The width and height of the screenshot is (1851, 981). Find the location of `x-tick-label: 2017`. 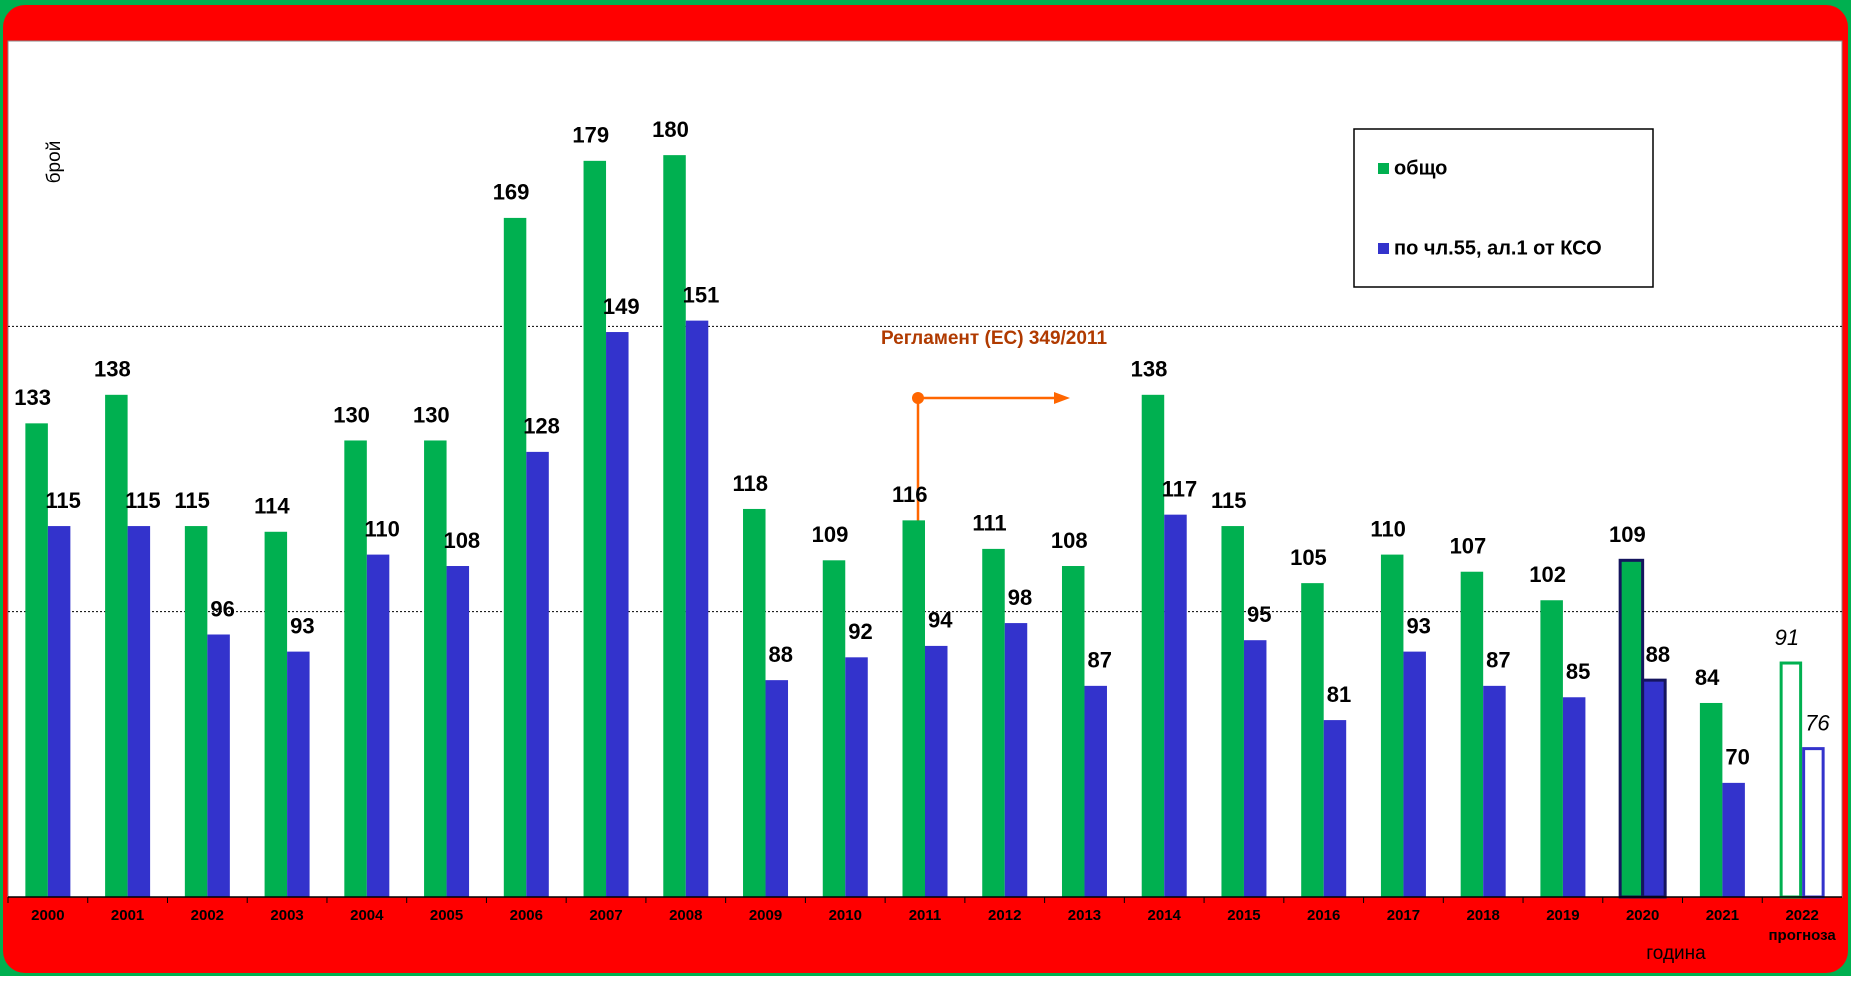

x-tick-label: 2017 is located at coordinates (1403, 915).